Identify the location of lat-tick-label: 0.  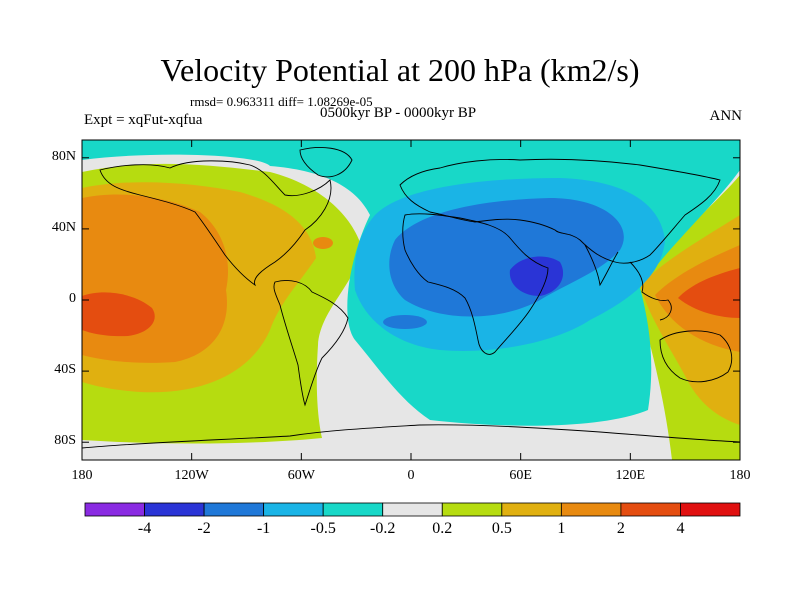
(72, 298).